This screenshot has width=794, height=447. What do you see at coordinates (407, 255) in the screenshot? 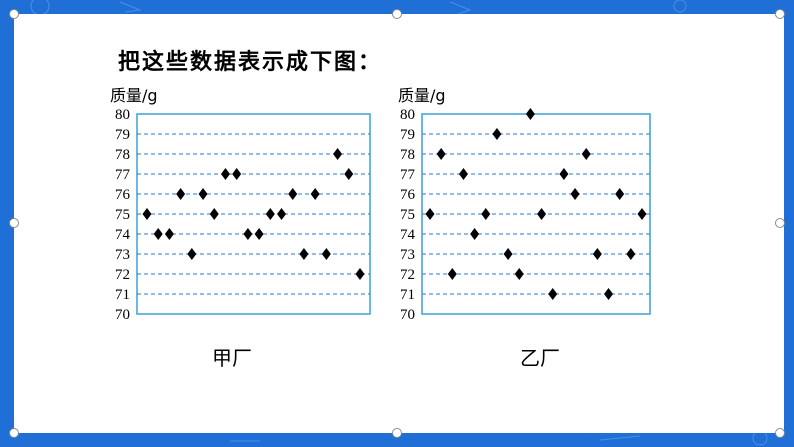
I see `y-tick-label-yi-73: 73` at bounding box center [407, 255].